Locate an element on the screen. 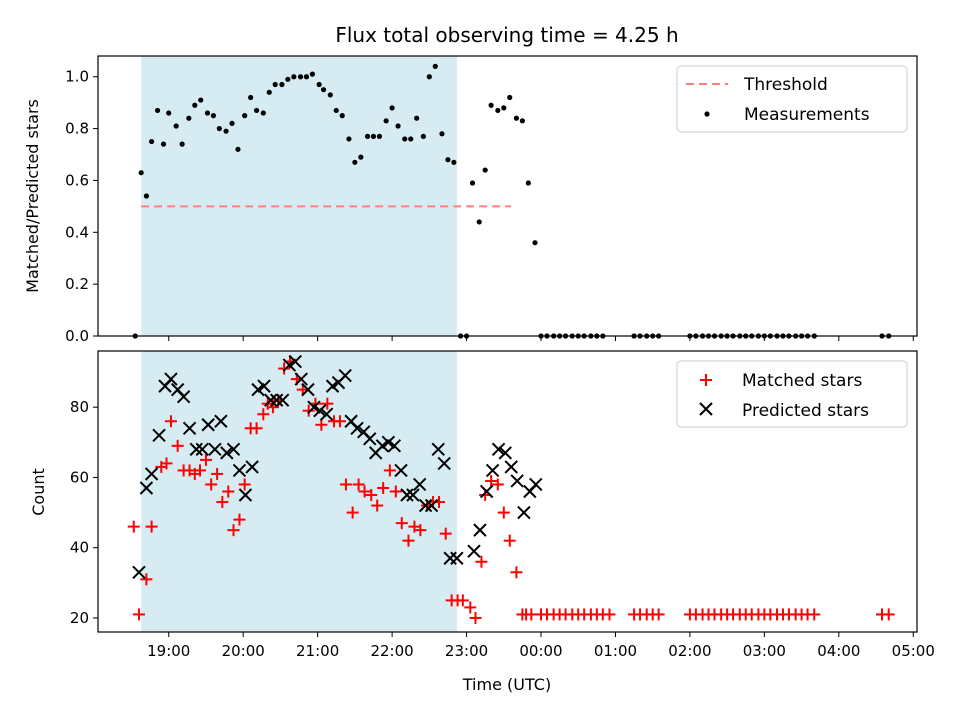  predicted-stars-points is located at coordinates (337, 466).